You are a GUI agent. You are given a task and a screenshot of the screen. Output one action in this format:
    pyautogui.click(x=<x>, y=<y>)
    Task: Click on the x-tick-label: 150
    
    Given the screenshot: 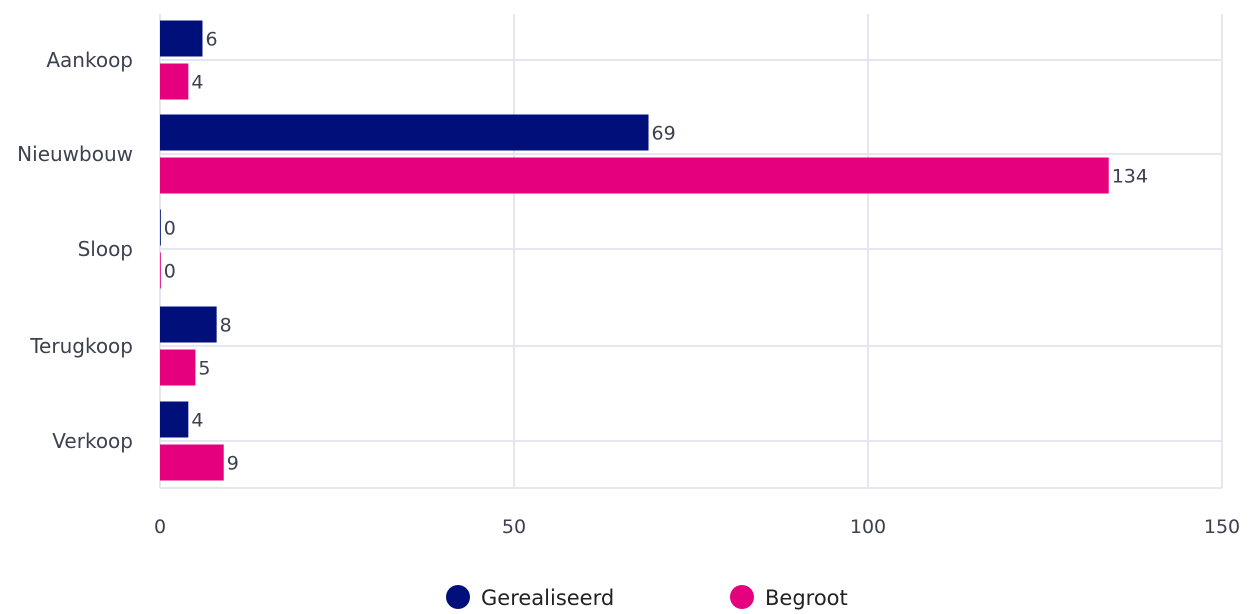 What is the action you would take?
    pyautogui.click(x=1222, y=527)
    